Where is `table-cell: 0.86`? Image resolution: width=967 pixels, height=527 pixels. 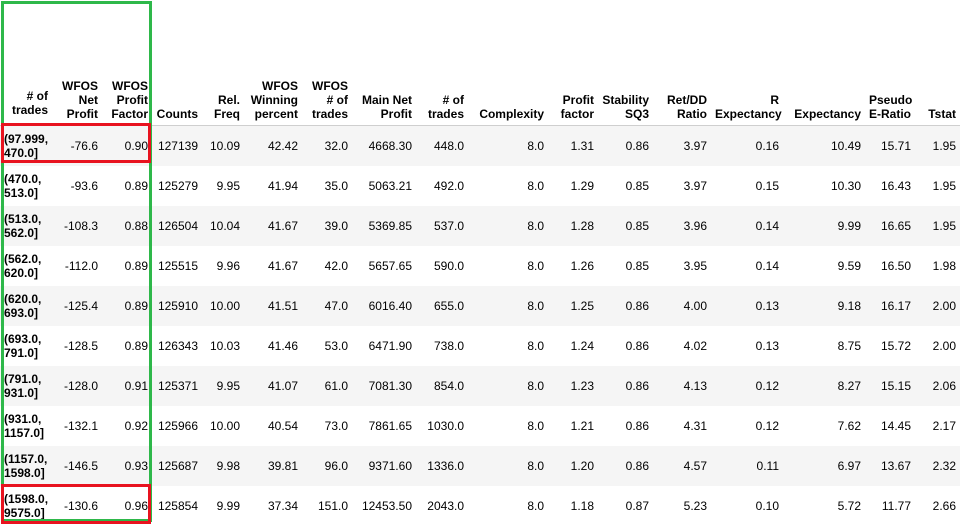
table-cell: 0.86 is located at coordinates (637, 345).